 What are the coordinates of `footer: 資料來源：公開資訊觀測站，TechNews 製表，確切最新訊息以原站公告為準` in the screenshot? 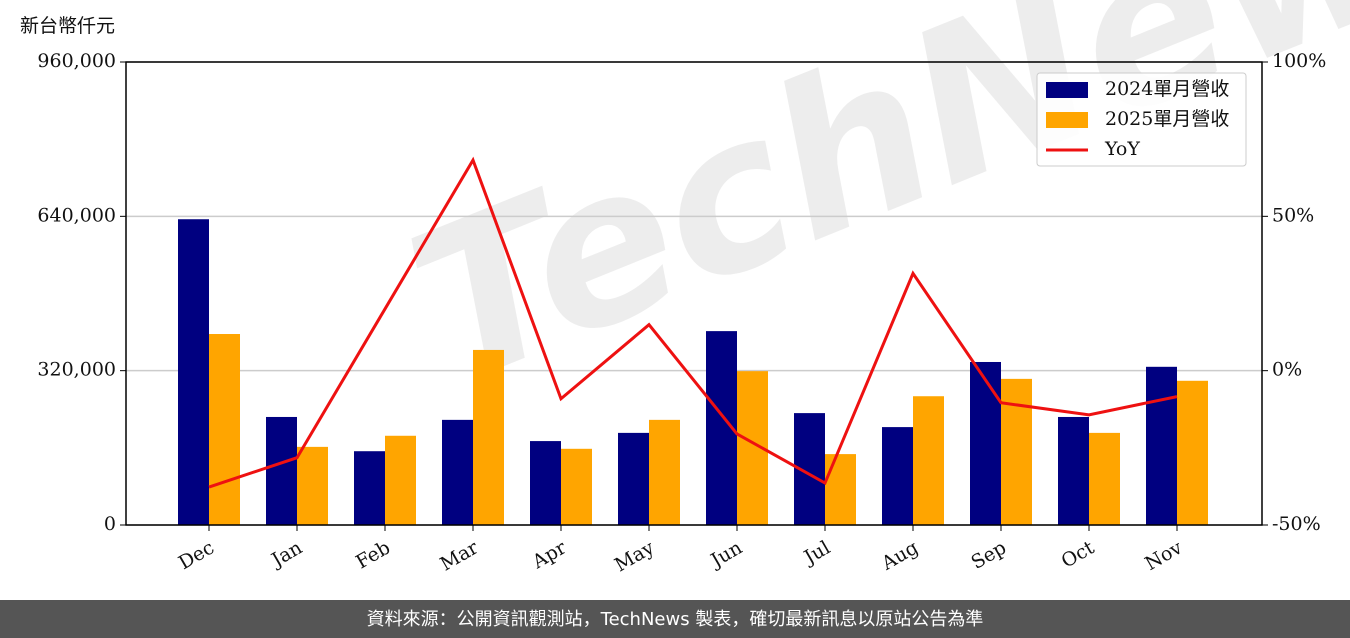 It's located at (675, 619).